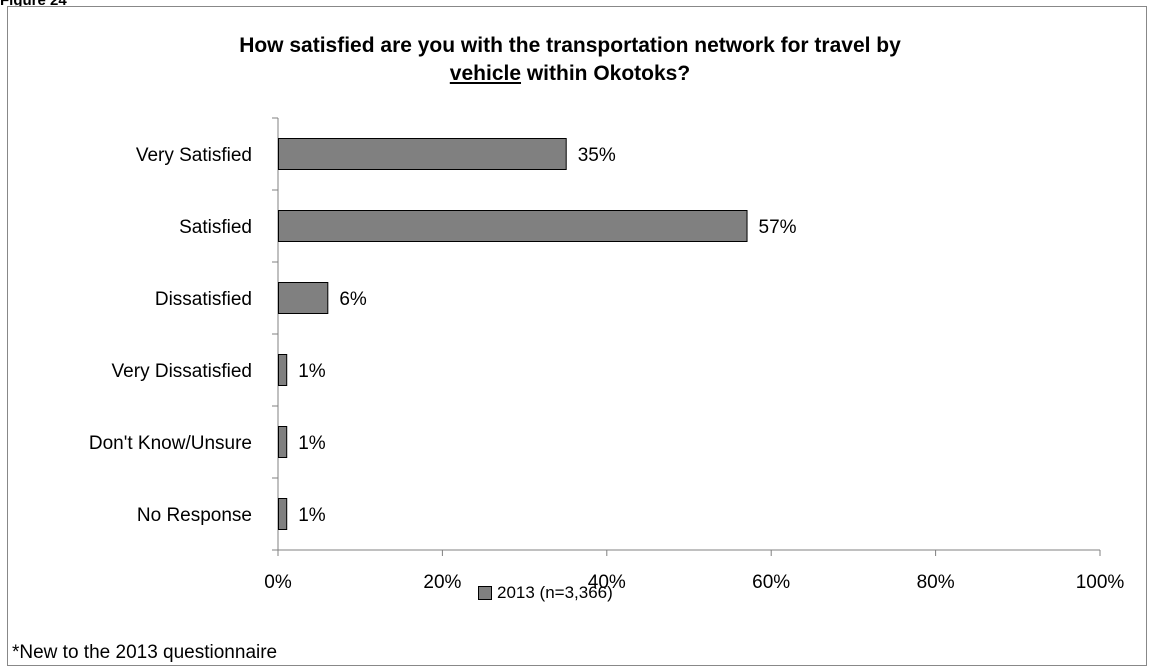  Describe the element at coordinates (607, 582) in the screenshot. I see `x-tick-label: 40%` at that location.